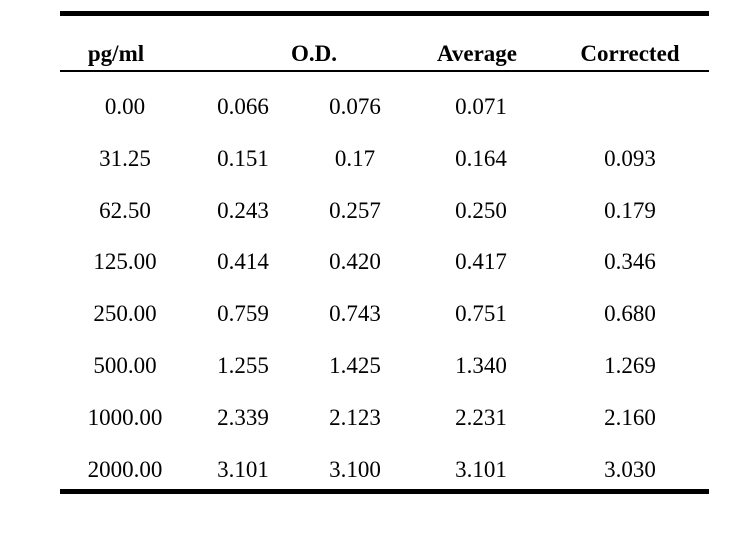 This screenshot has width=750, height=540. I want to click on table-row: 0.00 0.066 0.076 0.071, so click(384, 107).